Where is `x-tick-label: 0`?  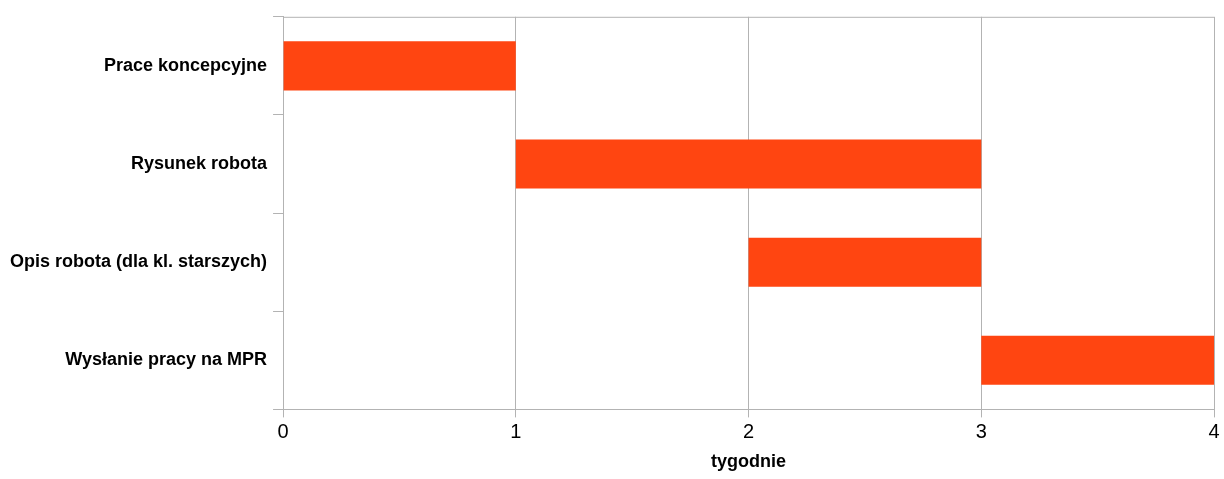 x-tick-label: 0 is located at coordinates (283, 430).